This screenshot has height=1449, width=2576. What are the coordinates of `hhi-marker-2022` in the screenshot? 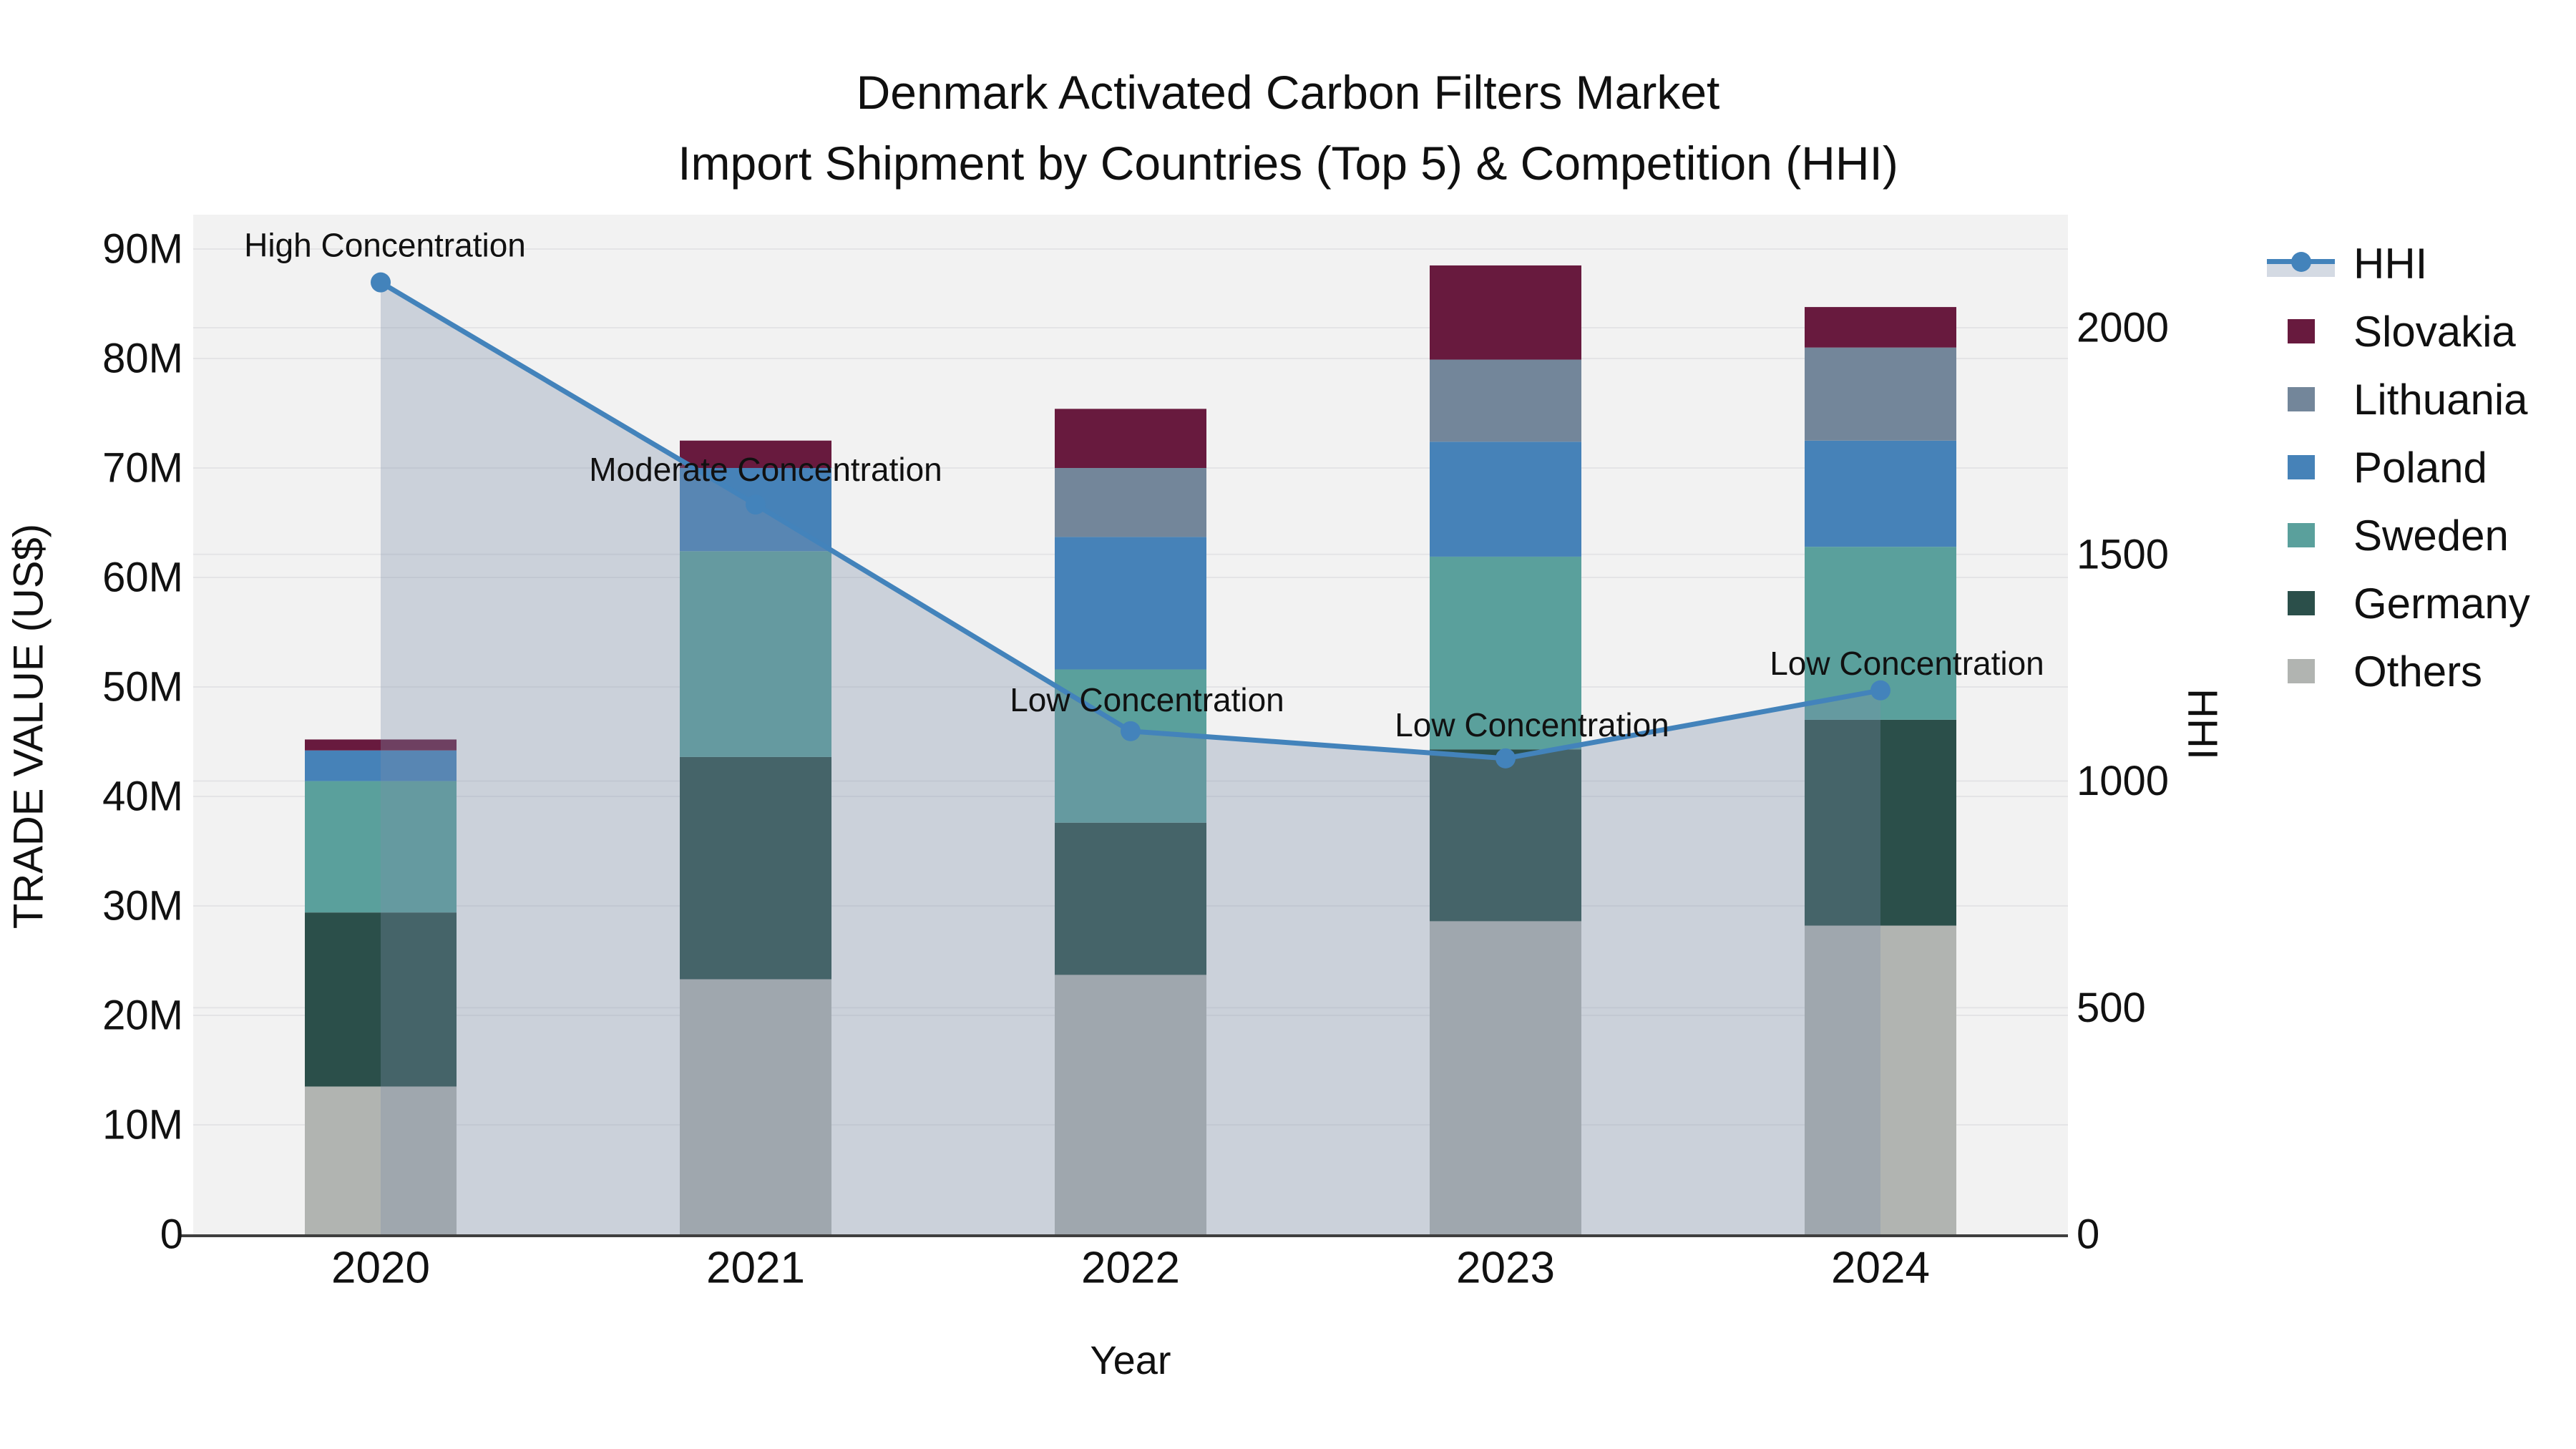 It's located at (1131, 731).